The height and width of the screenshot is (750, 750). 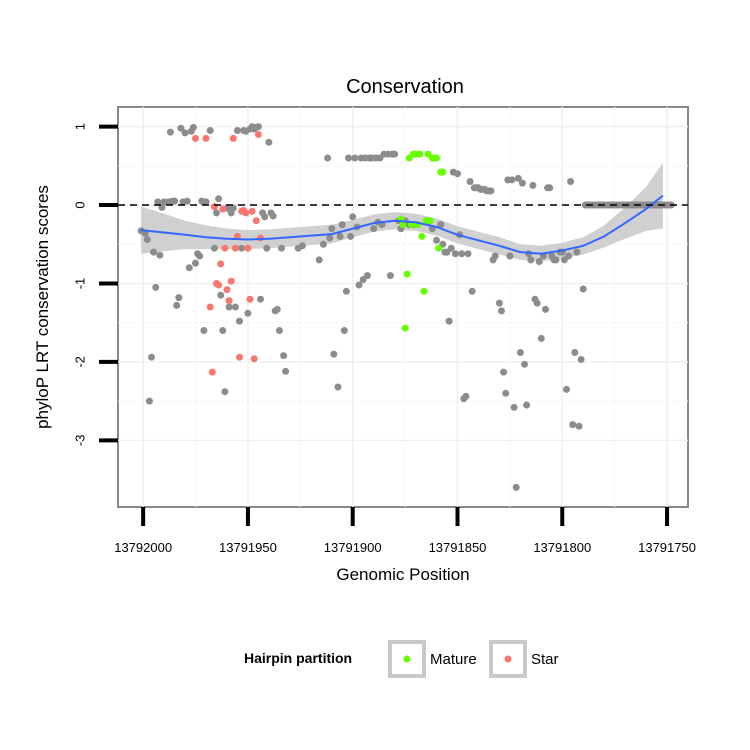 What do you see at coordinates (407, 659) in the screenshot?
I see `legend-dot-mature` at bounding box center [407, 659].